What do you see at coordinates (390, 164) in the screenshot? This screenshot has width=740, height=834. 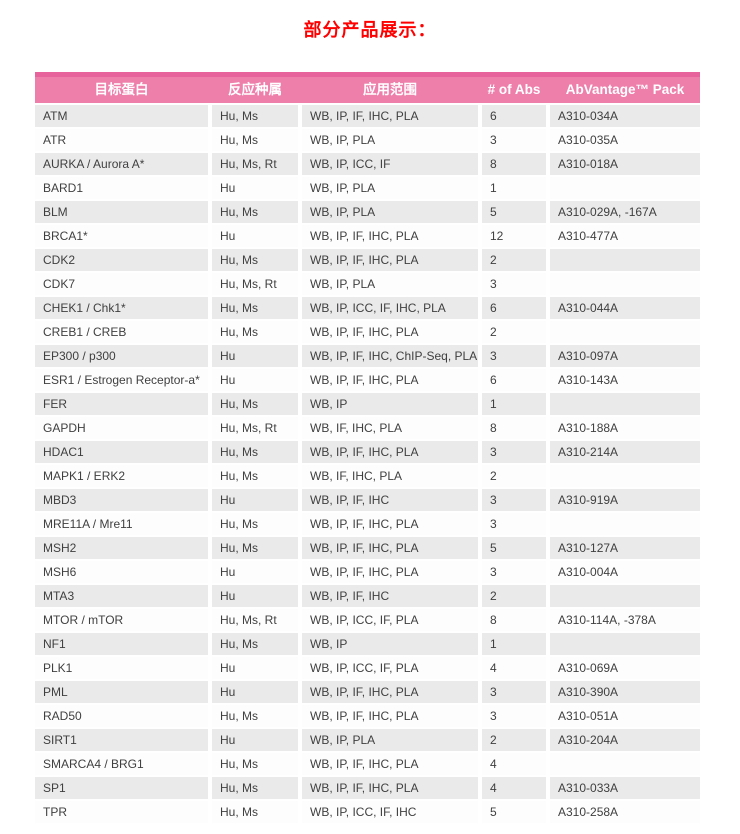 I see `cell-applications: WB, IP, ICC, IF` at bounding box center [390, 164].